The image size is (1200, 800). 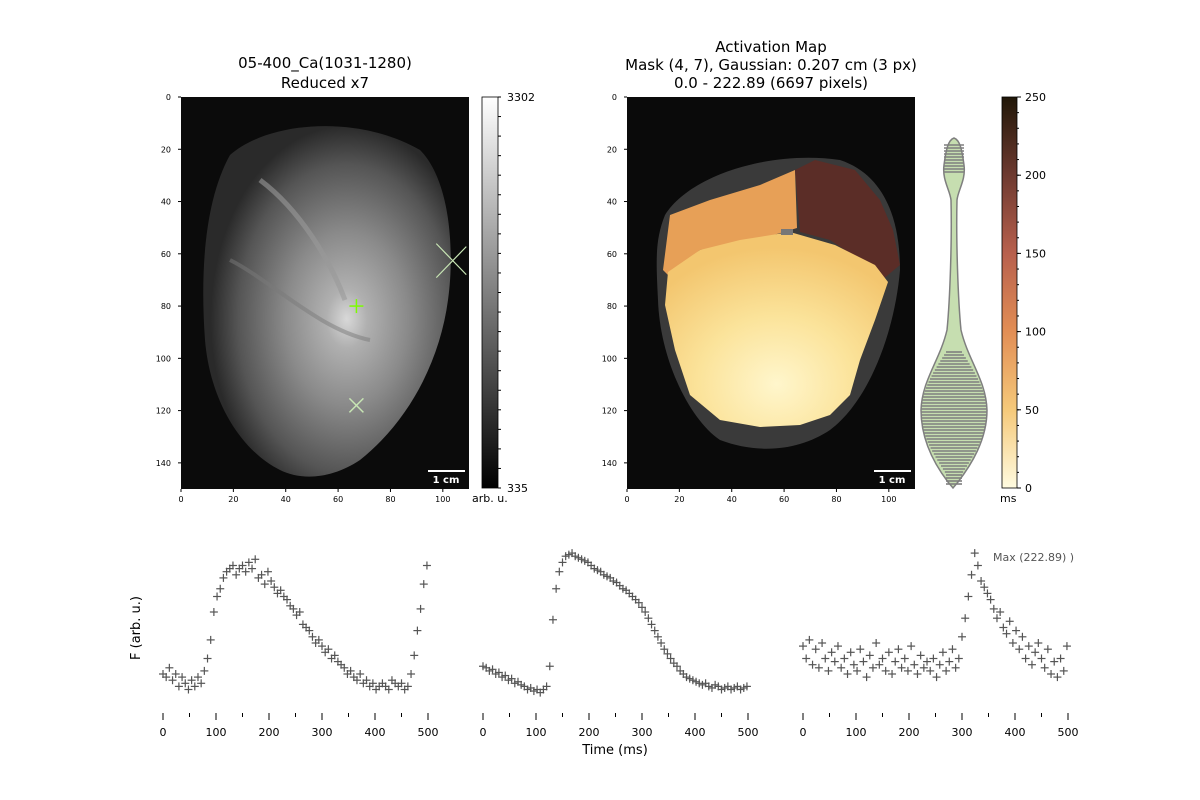 What do you see at coordinates (1008, 498) in the screenshot?
I see `activation-colorbar-unit: ms` at bounding box center [1008, 498].